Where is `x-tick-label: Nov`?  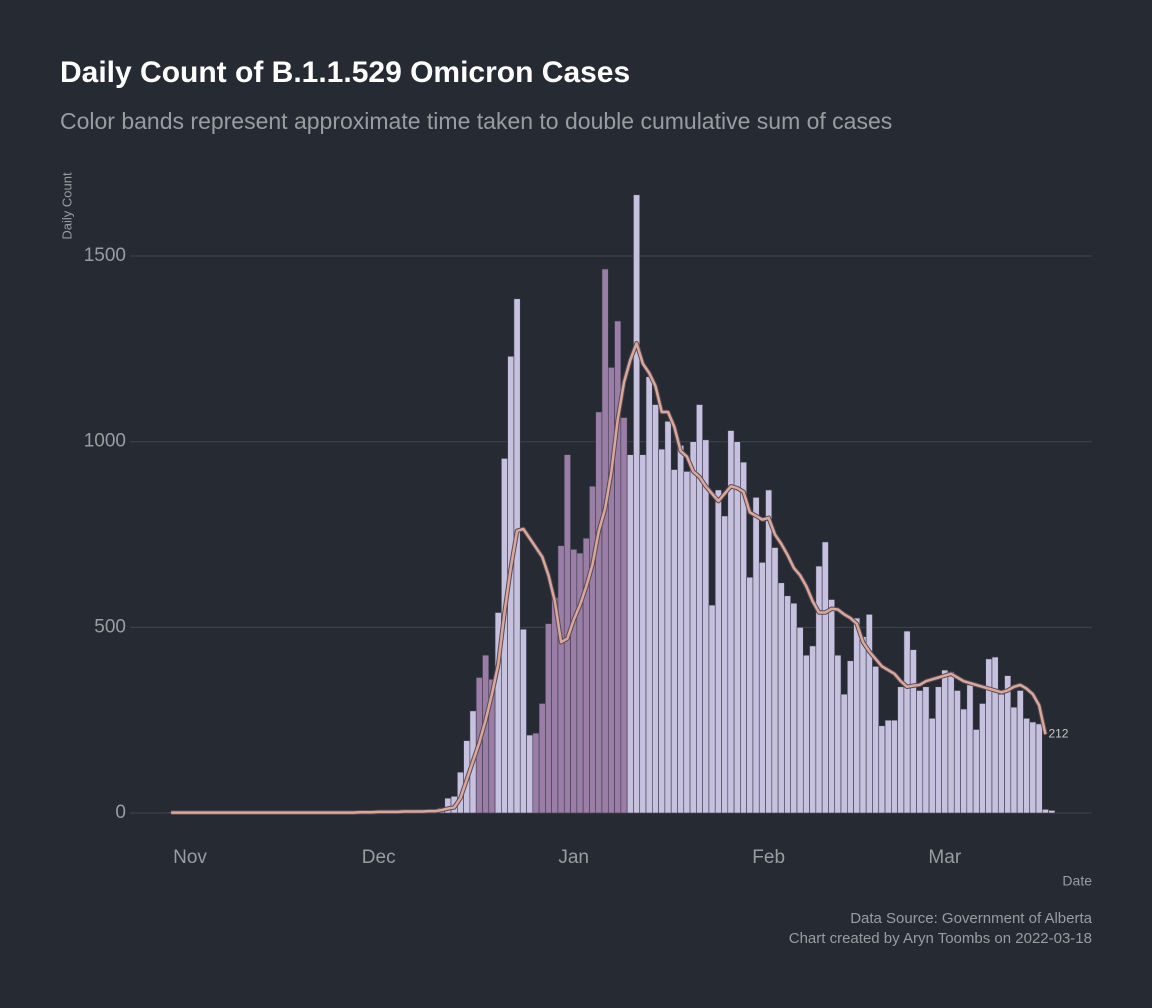
x-tick-label: Nov is located at coordinates (190, 857).